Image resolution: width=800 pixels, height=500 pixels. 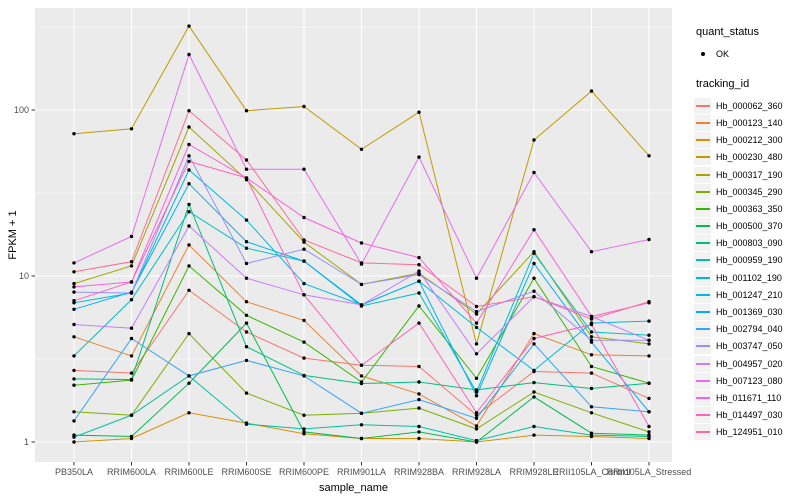 I want to click on legend-title-tracking-id: tracking_id, so click(x=723, y=84).